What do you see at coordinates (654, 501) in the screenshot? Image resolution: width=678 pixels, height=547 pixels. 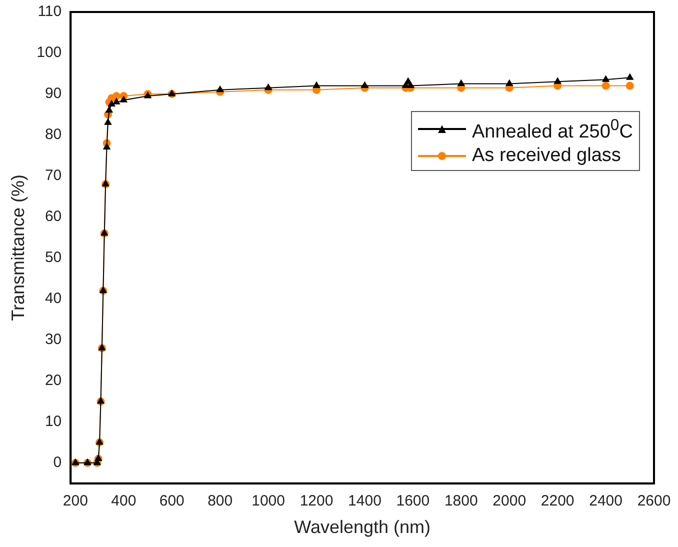 I see `x-tick-label: 2600` at bounding box center [654, 501].